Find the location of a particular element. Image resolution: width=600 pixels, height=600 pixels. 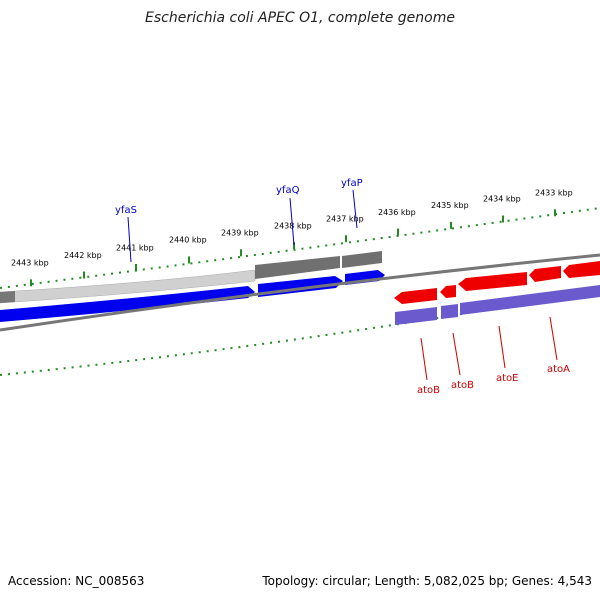

scale-label: 2436 kbp is located at coordinates (397, 212).